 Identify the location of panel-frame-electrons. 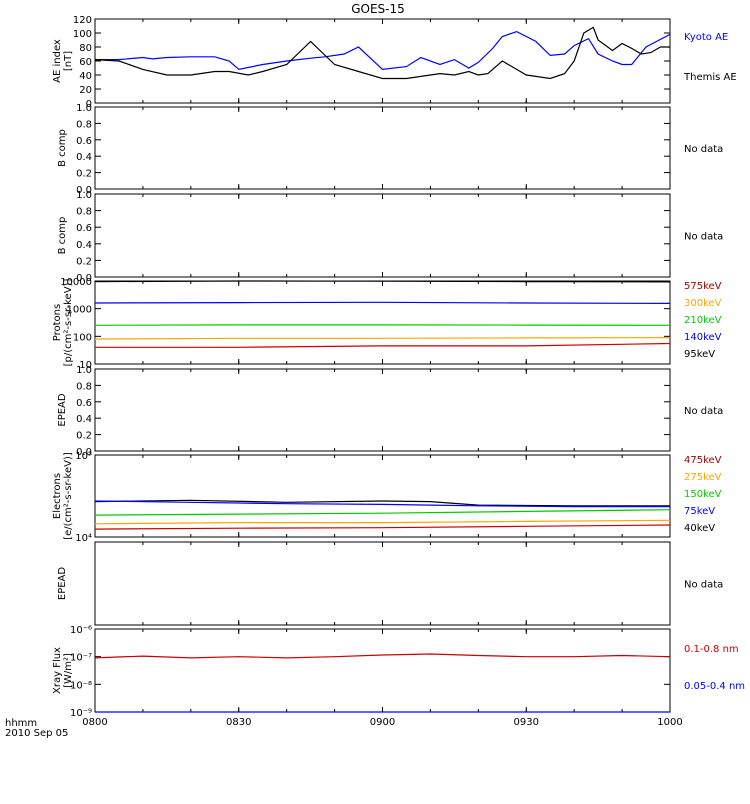
(382, 496).